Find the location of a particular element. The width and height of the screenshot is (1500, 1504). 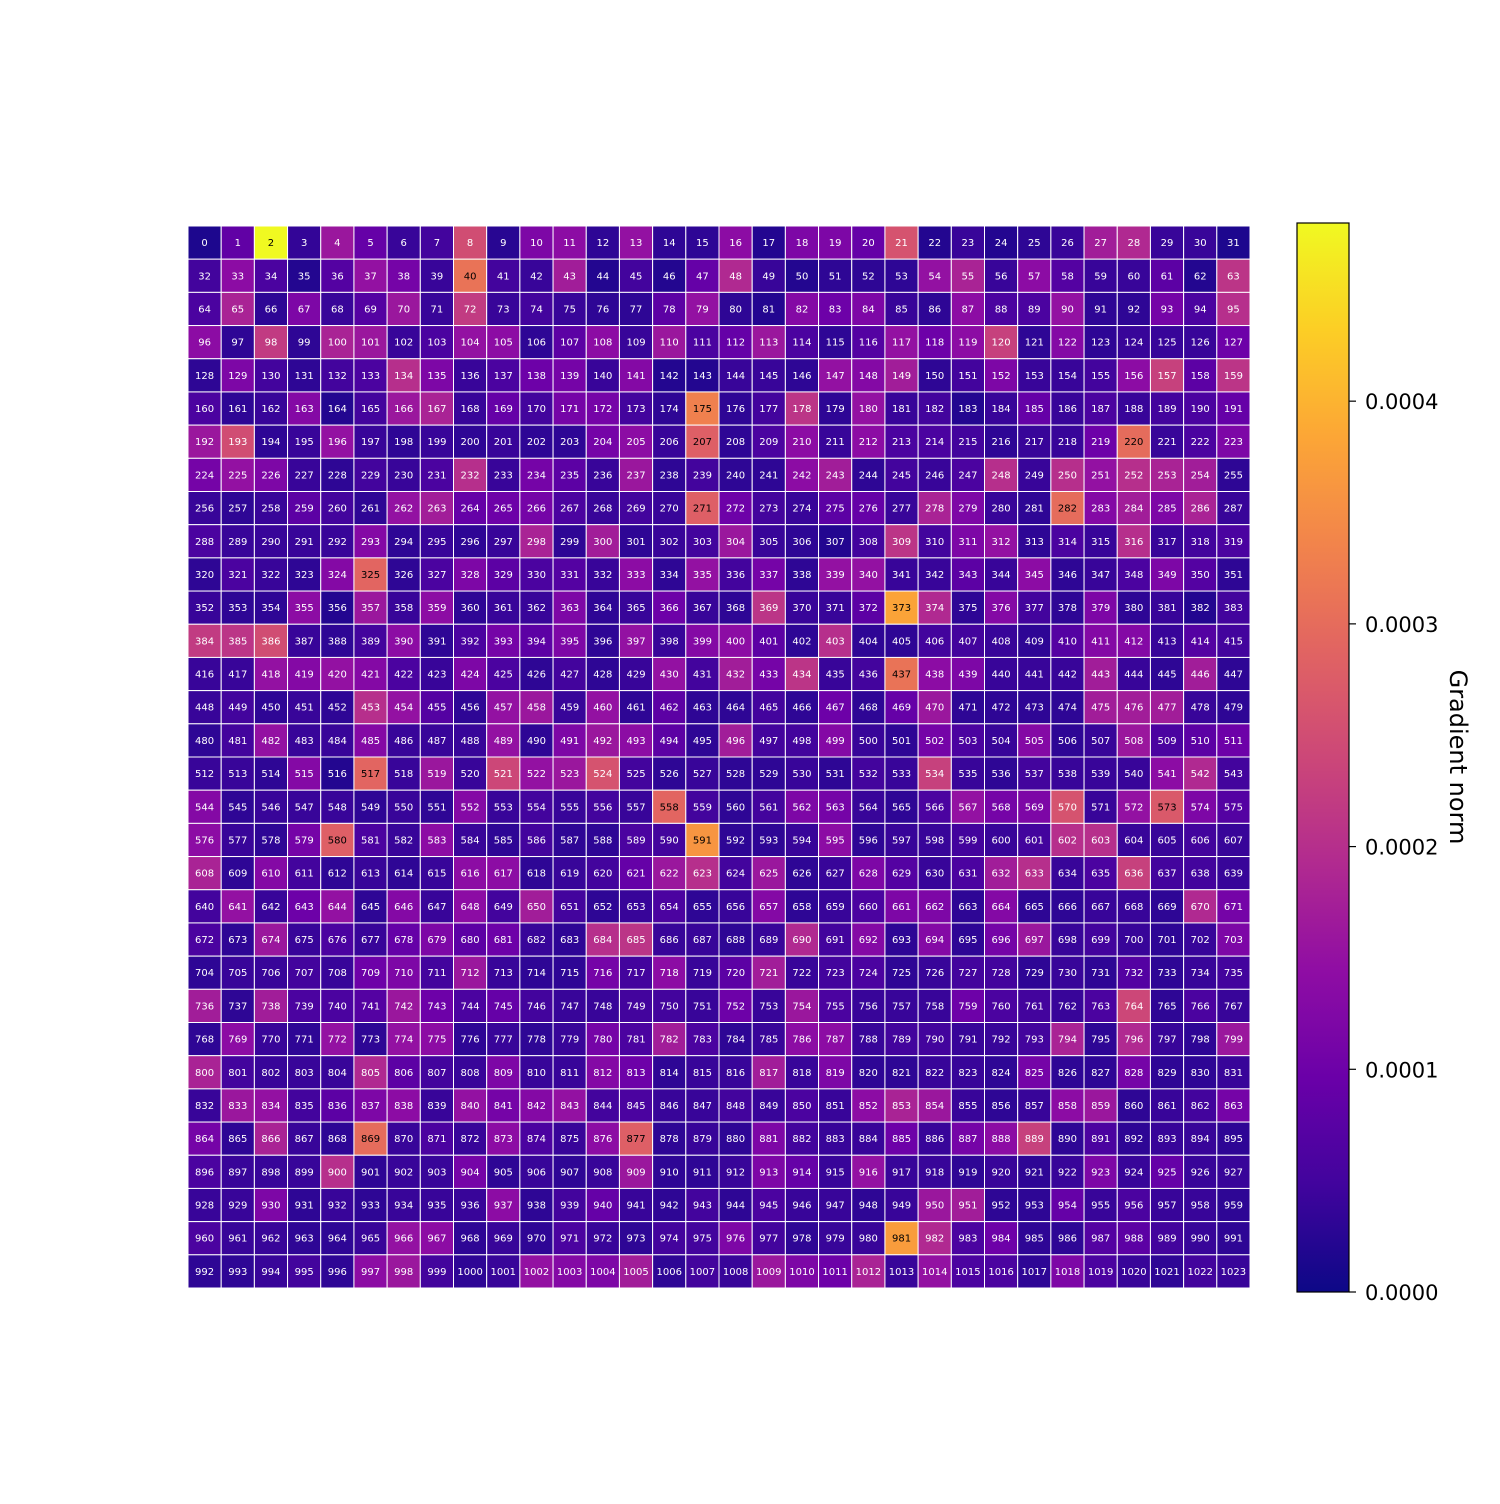

cell-label: 251 is located at coordinates (1100, 475).